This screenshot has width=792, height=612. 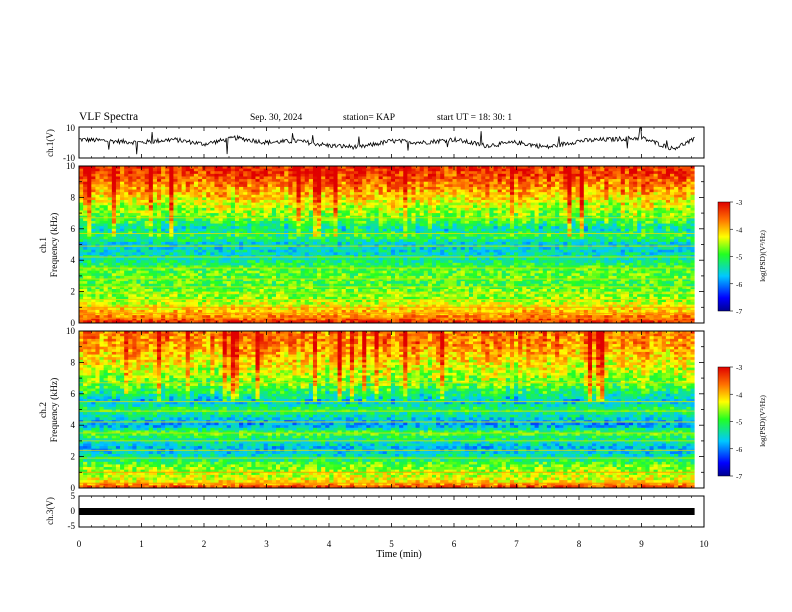 I want to click on spec1-ytick: 10, so click(x=71, y=166).